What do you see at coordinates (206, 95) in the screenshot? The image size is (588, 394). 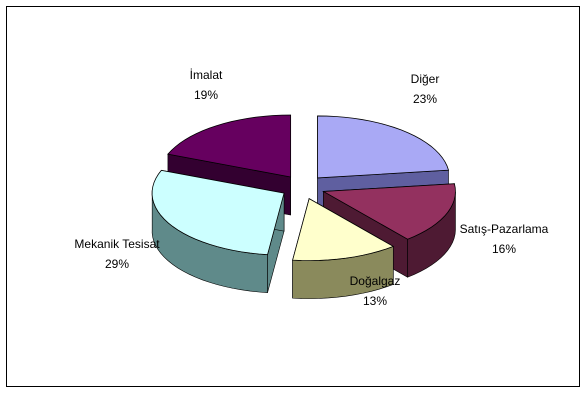 I see `slice-label-value: 19%` at bounding box center [206, 95].